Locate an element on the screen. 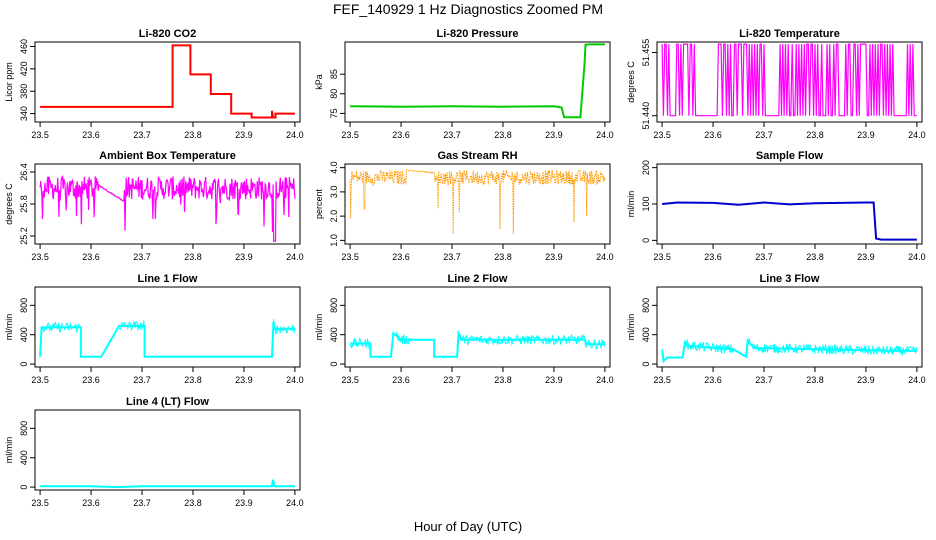 The width and height of the screenshot is (936, 540). y-tick-label: 25.2 is located at coordinates (24, 236).